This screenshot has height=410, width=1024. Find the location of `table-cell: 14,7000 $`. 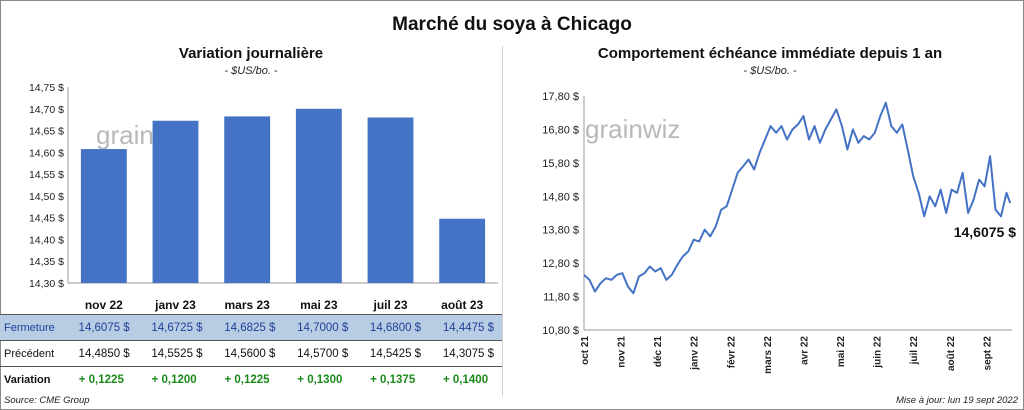

table-cell: 14,7000 $ is located at coordinates (320, 327).